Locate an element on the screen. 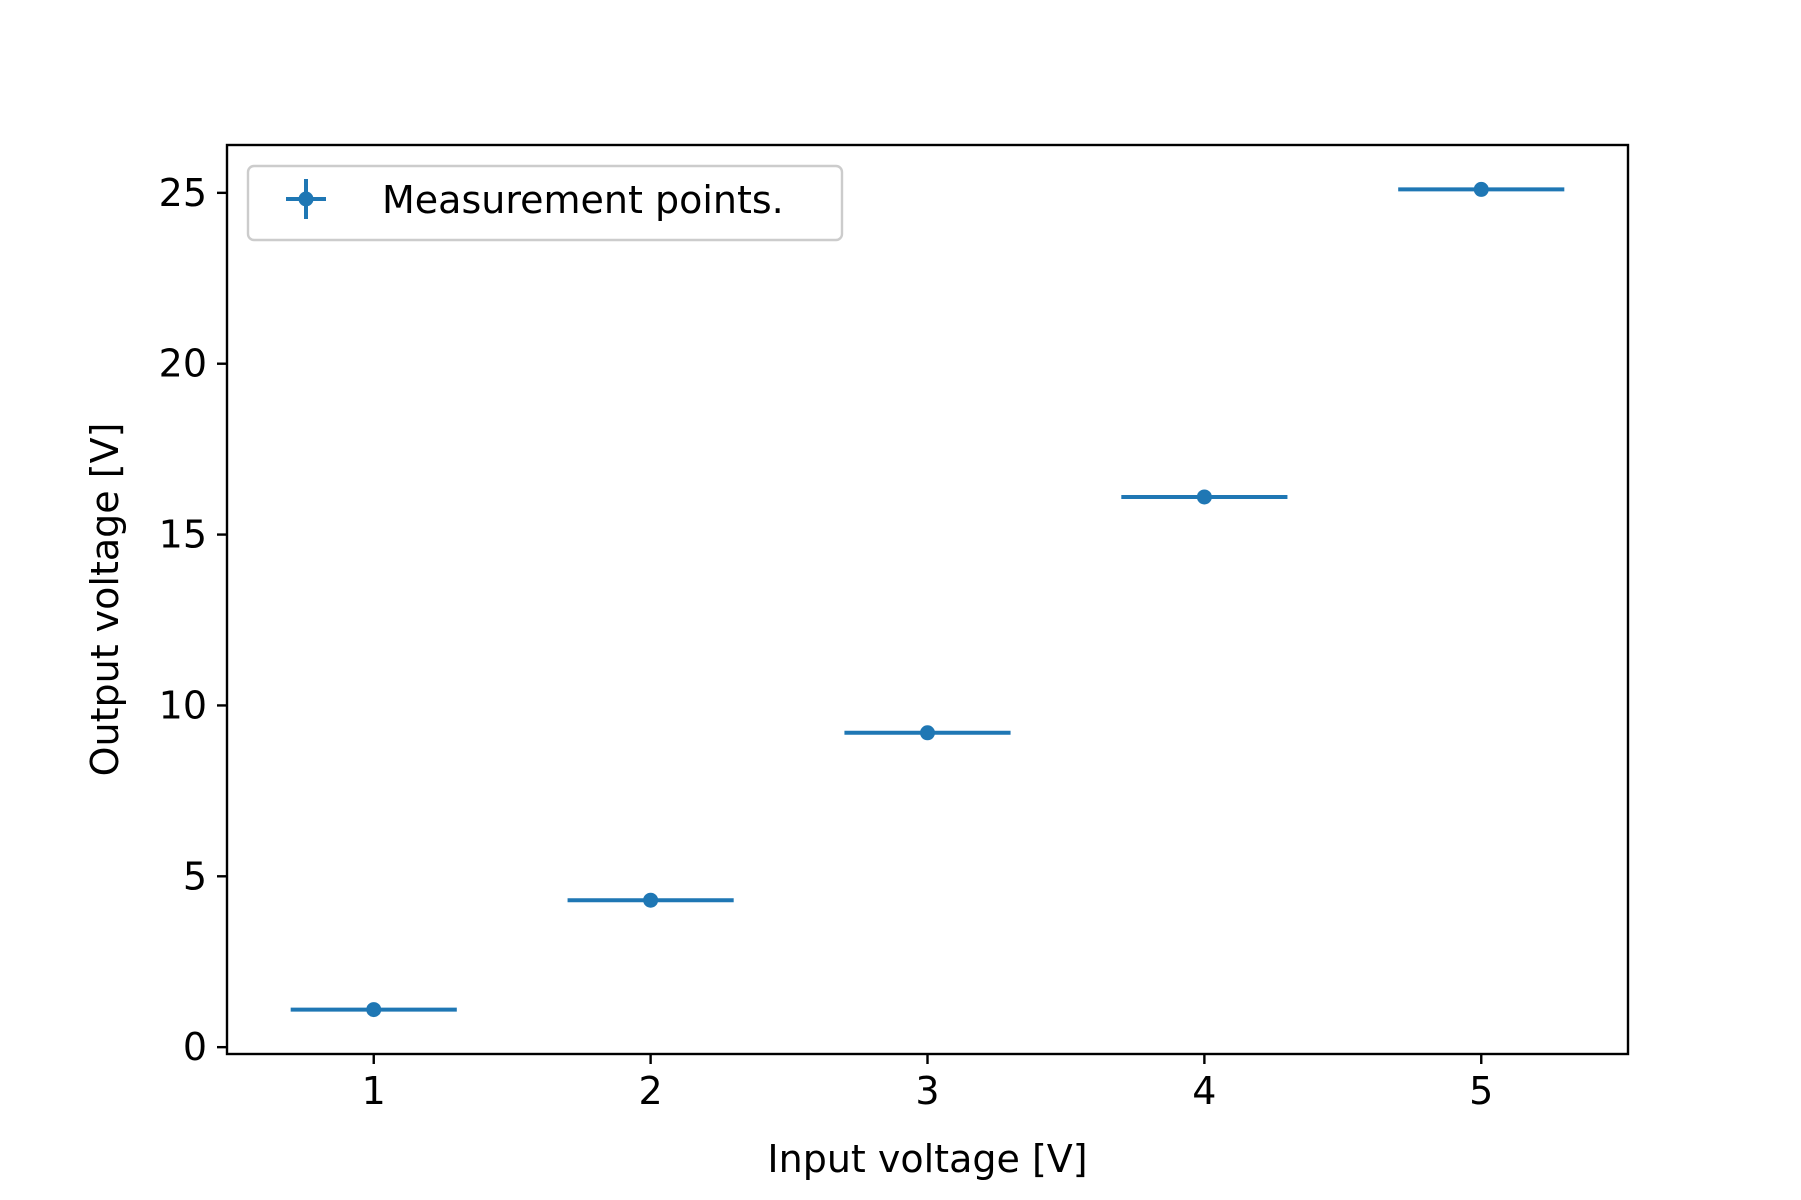  legend-box is located at coordinates (545, 203).